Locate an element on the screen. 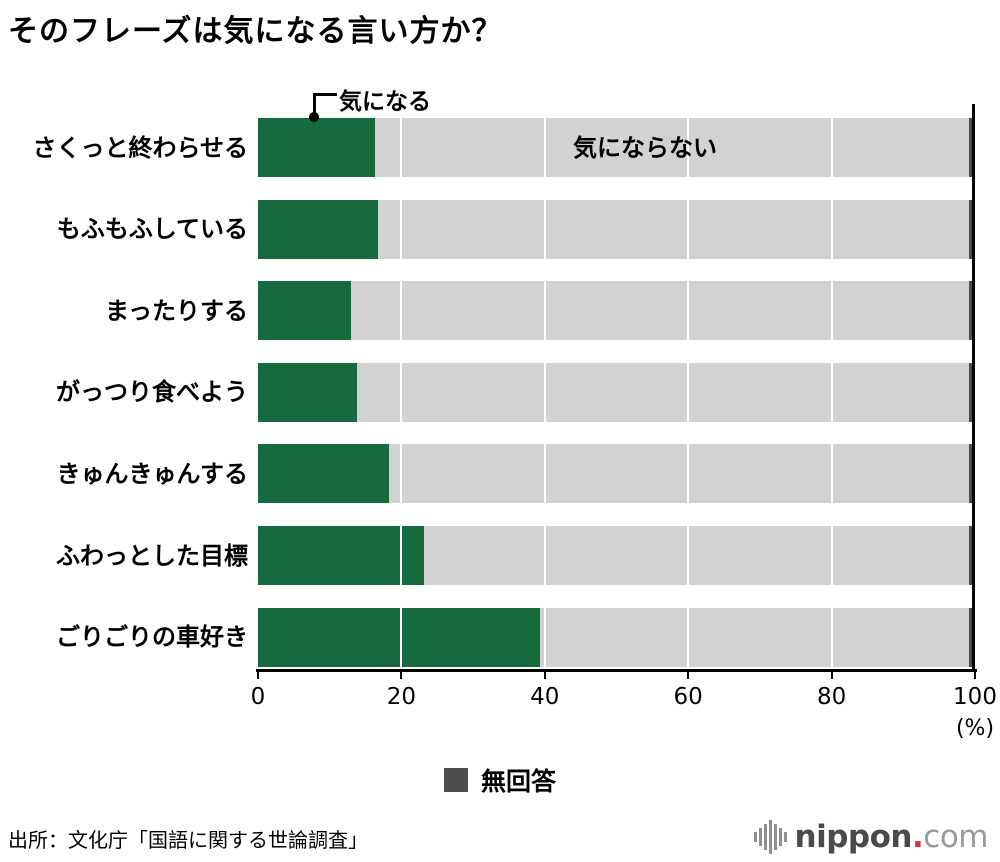 This screenshot has height=862, width=1000. category-label: さくっと終わらせる is located at coordinates (140, 147).